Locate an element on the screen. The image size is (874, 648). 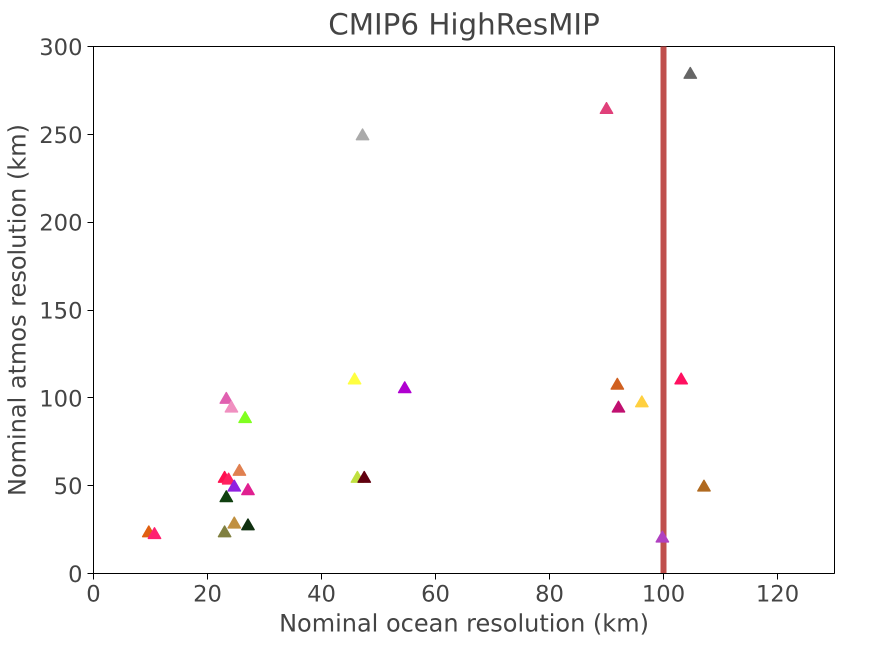
y-tick-label: 150 is located at coordinates (61, 311).